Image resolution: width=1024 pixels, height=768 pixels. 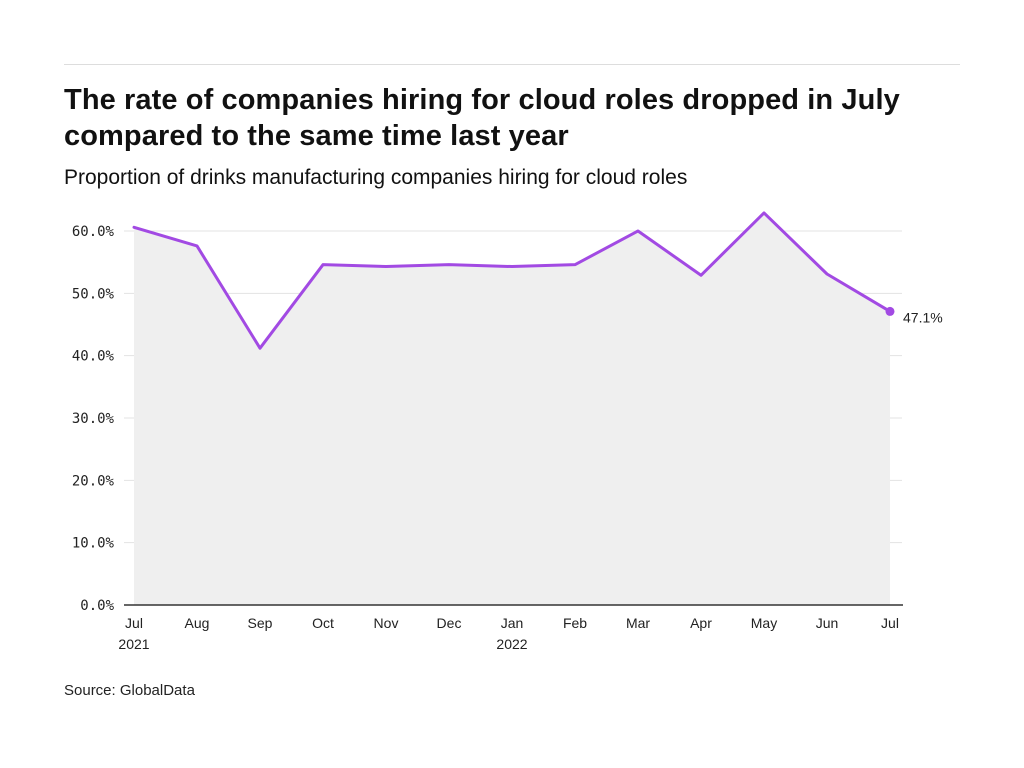 What do you see at coordinates (923, 317) in the screenshot?
I see `end-value-label: 47.1%` at bounding box center [923, 317].